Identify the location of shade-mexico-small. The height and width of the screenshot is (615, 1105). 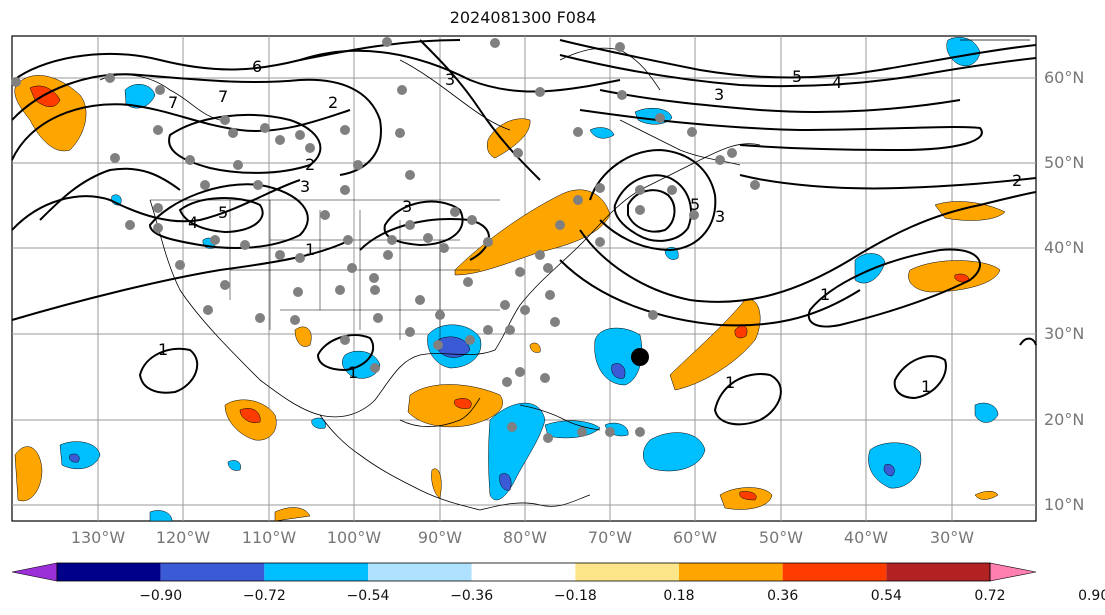
(303, 336).